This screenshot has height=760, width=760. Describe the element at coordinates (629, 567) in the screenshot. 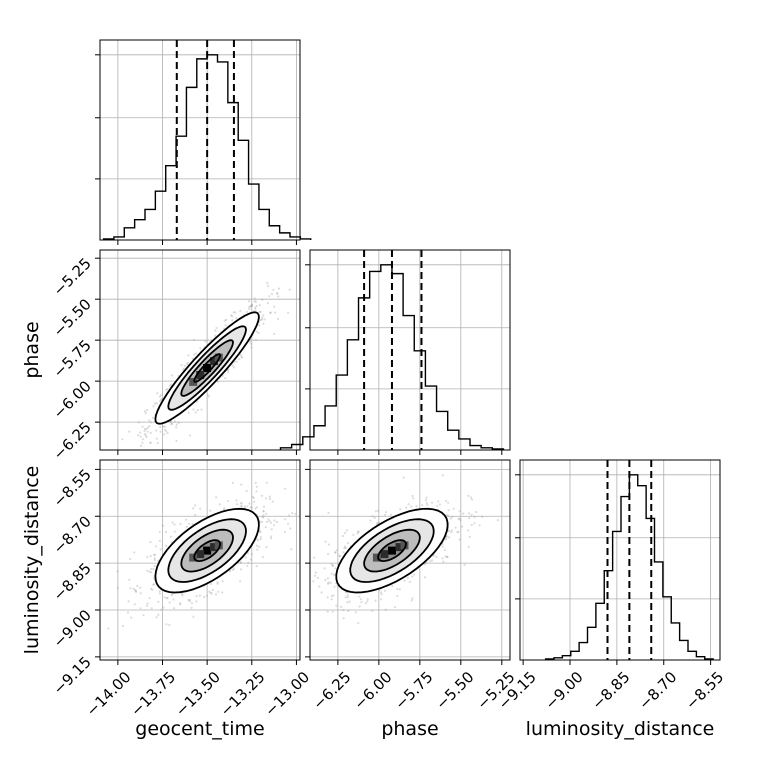

I see `histogram-luminosity_distance` at that location.